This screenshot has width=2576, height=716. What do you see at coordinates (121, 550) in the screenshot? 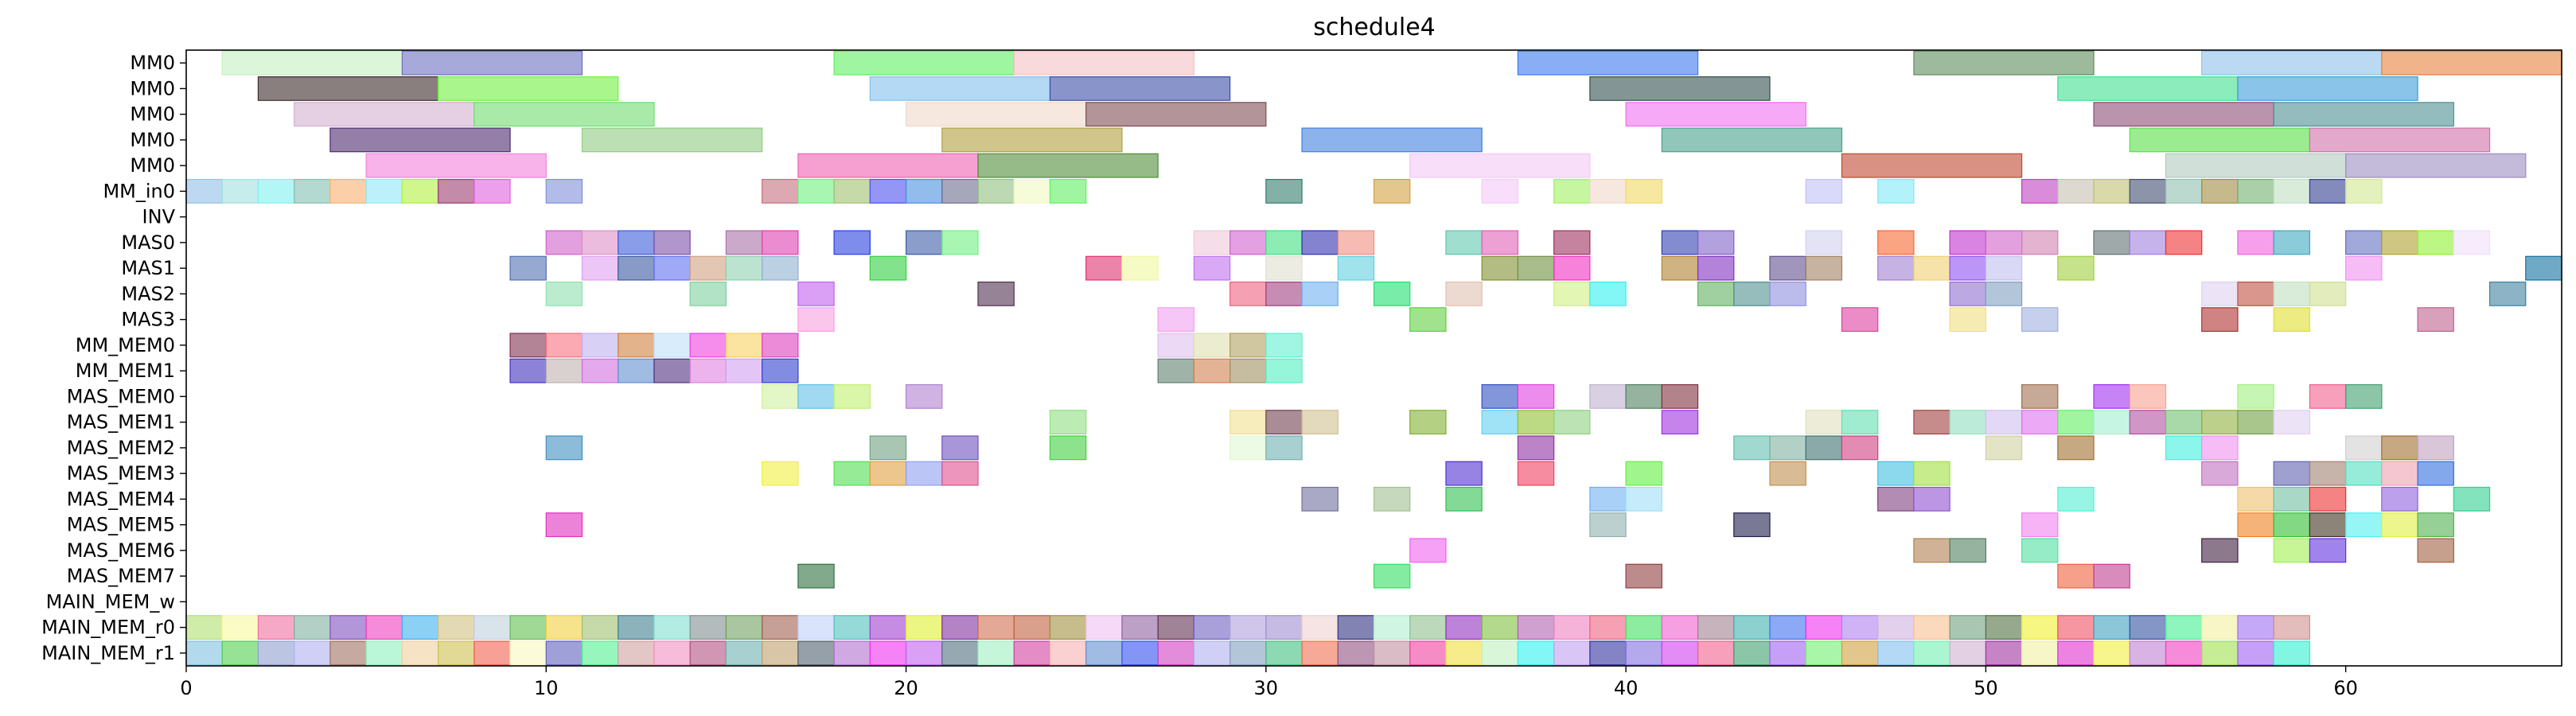
I see `y-tick-label: MAS_MEM6` at bounding box center [121, 550].